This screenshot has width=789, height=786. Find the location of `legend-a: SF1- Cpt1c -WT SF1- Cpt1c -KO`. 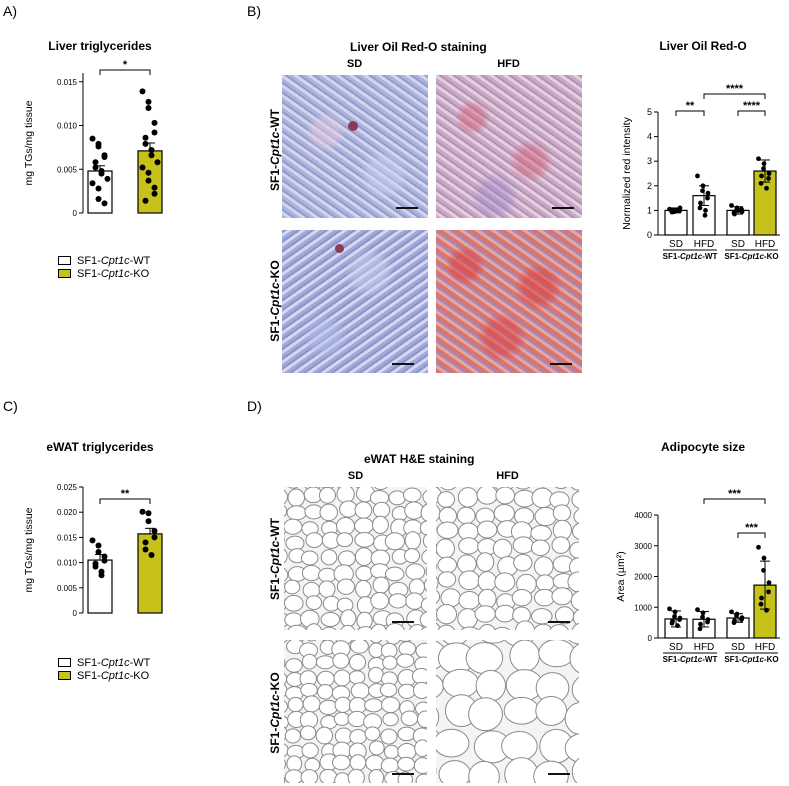

legend-a: SF1- Cpt1c -WT SF1- Cpt1c -KO is located at coordinates (104, 267).